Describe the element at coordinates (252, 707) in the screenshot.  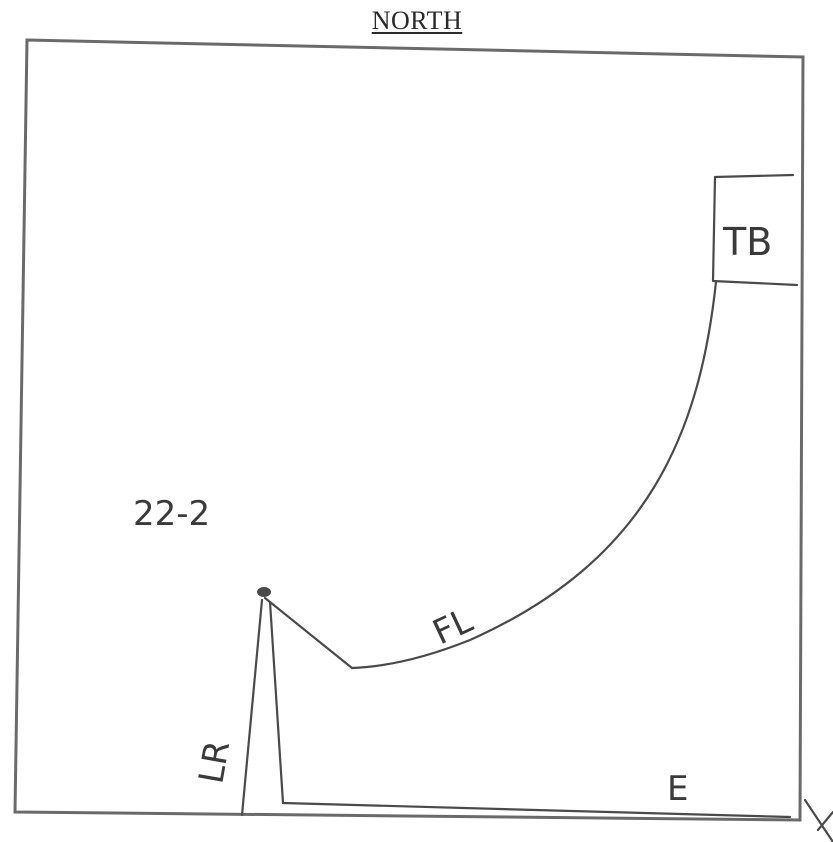
I see `lr-line-left` at that location.